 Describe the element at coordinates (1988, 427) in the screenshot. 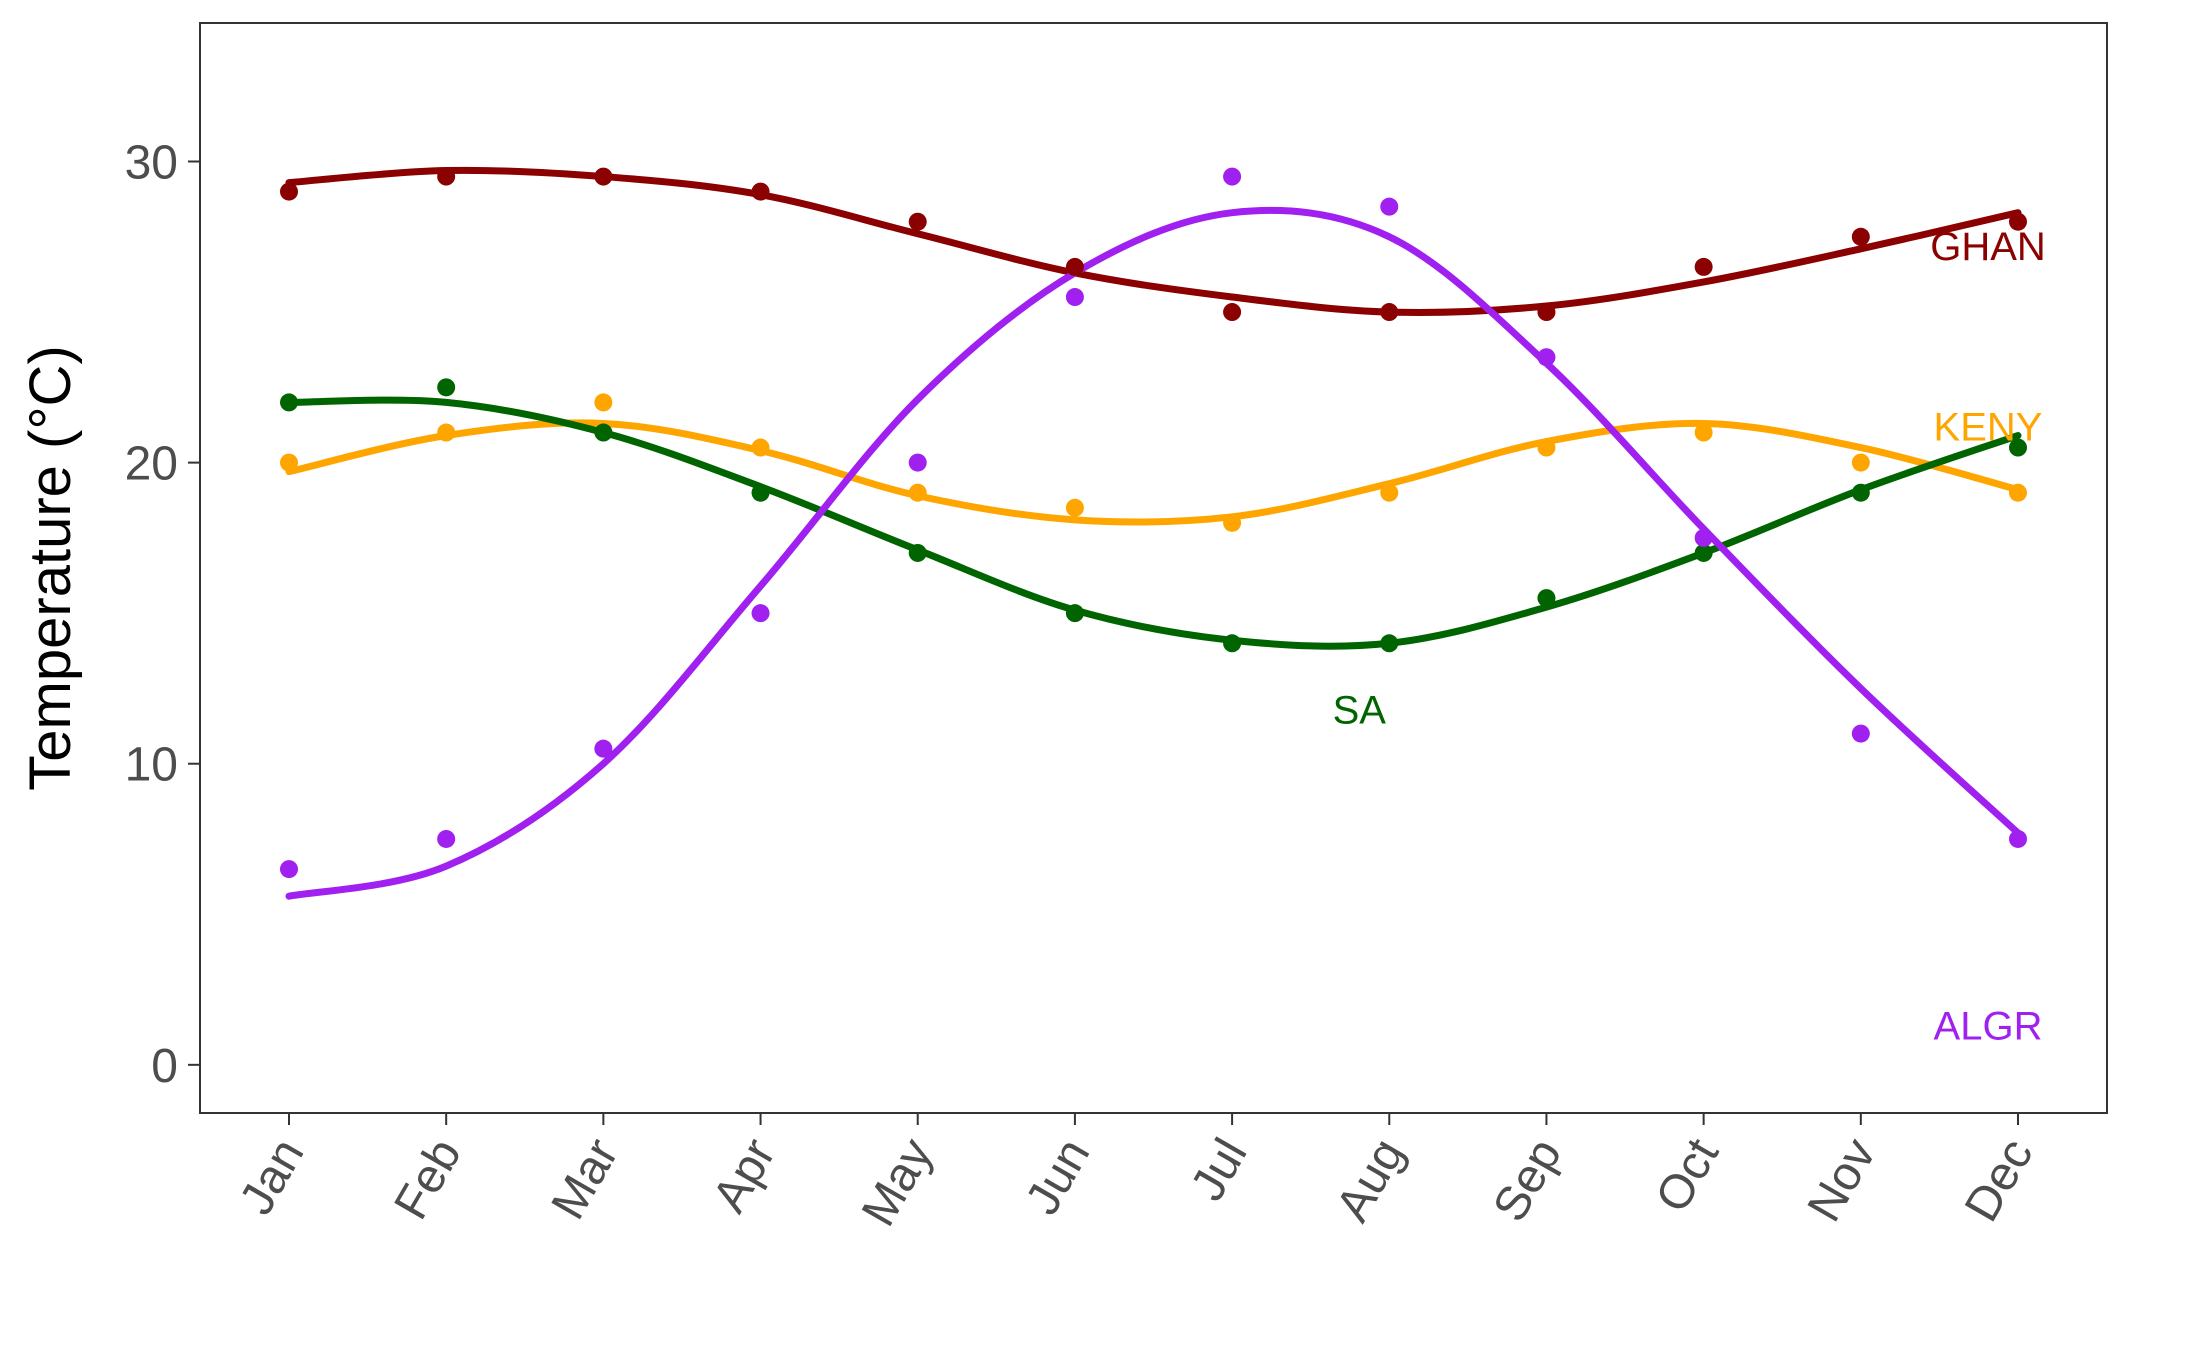

I see `series-label-keny: KENY` at that location.